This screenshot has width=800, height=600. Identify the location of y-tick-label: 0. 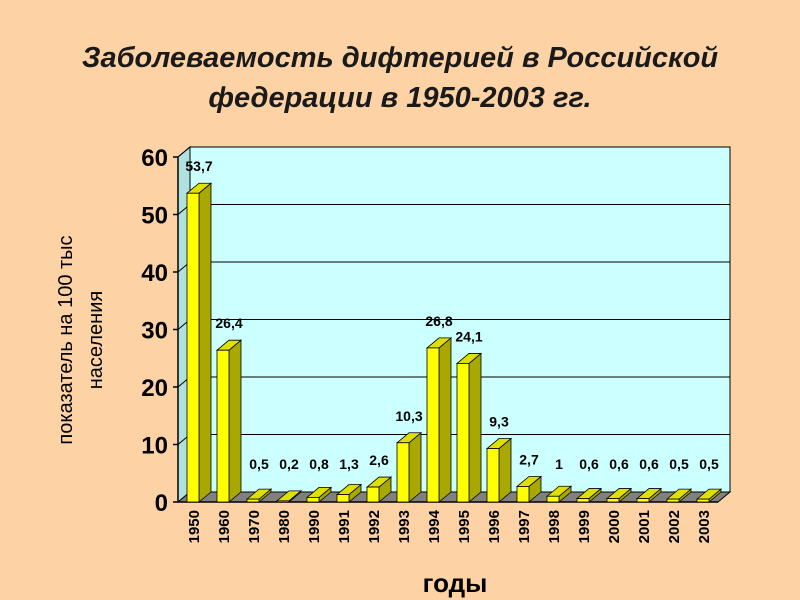
(161, 503).